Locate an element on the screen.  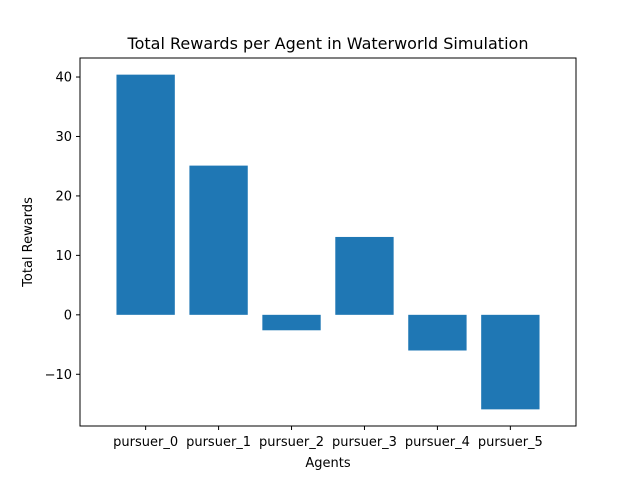
x-tick-label: pursuer_4 is located at coordinates (437, 442).